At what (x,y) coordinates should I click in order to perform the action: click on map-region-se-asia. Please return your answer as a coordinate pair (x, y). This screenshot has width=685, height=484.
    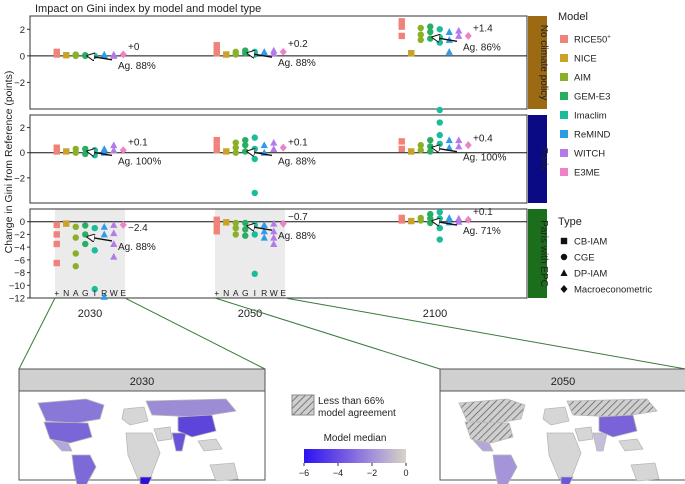
    Looking at the image, I should click on (210, 445).